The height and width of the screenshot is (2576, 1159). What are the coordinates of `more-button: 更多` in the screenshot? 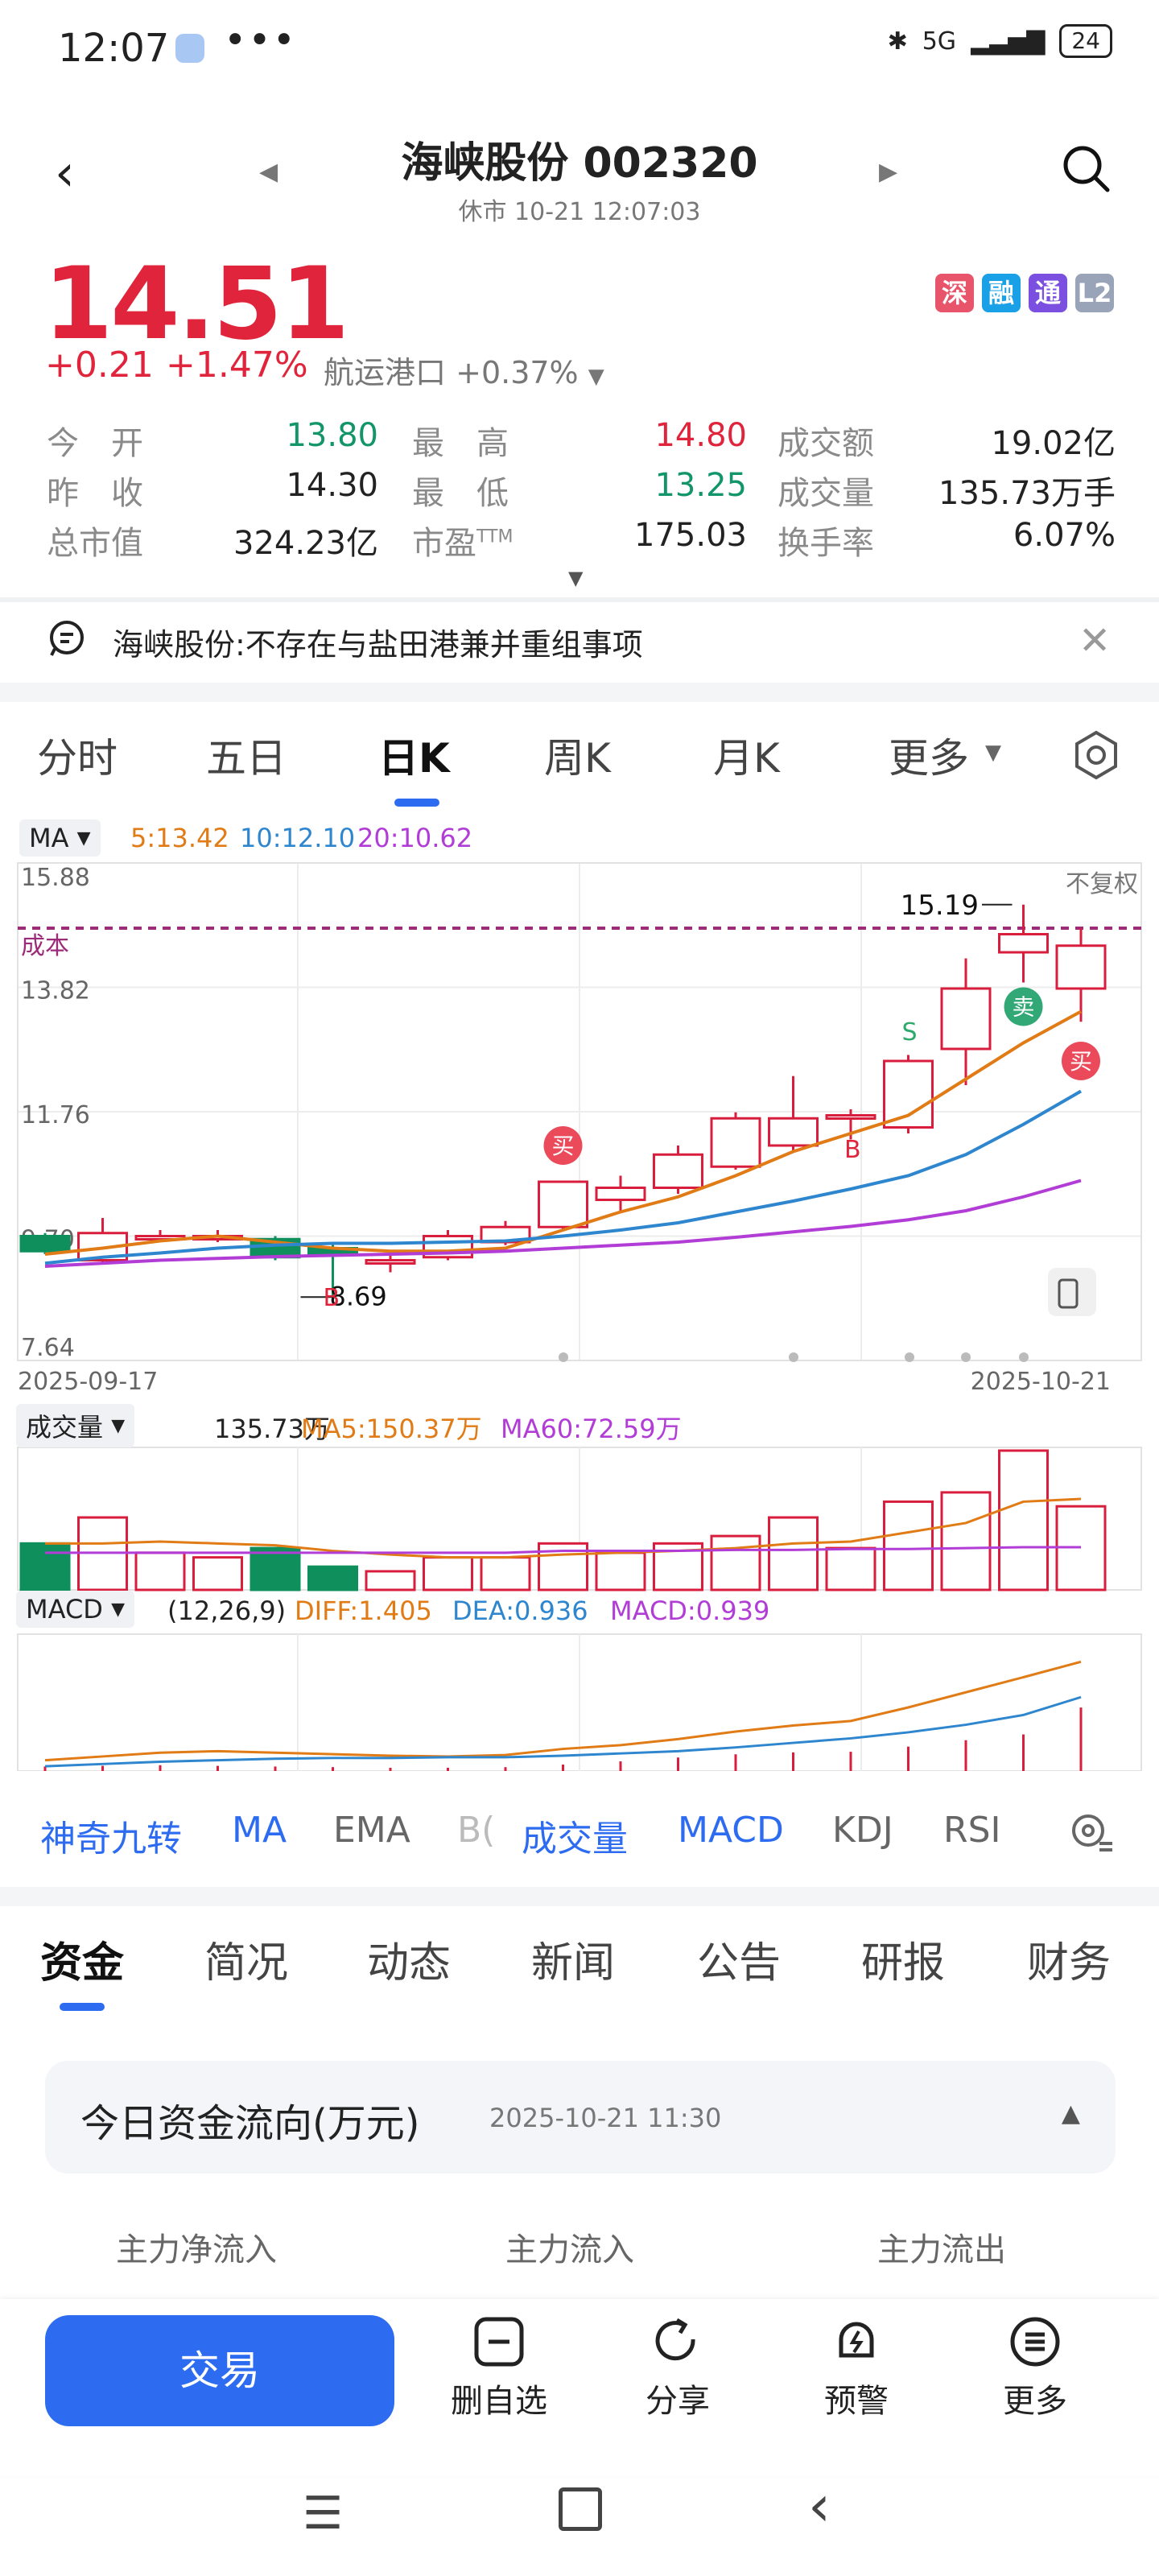 It's located at (1035, 2368).